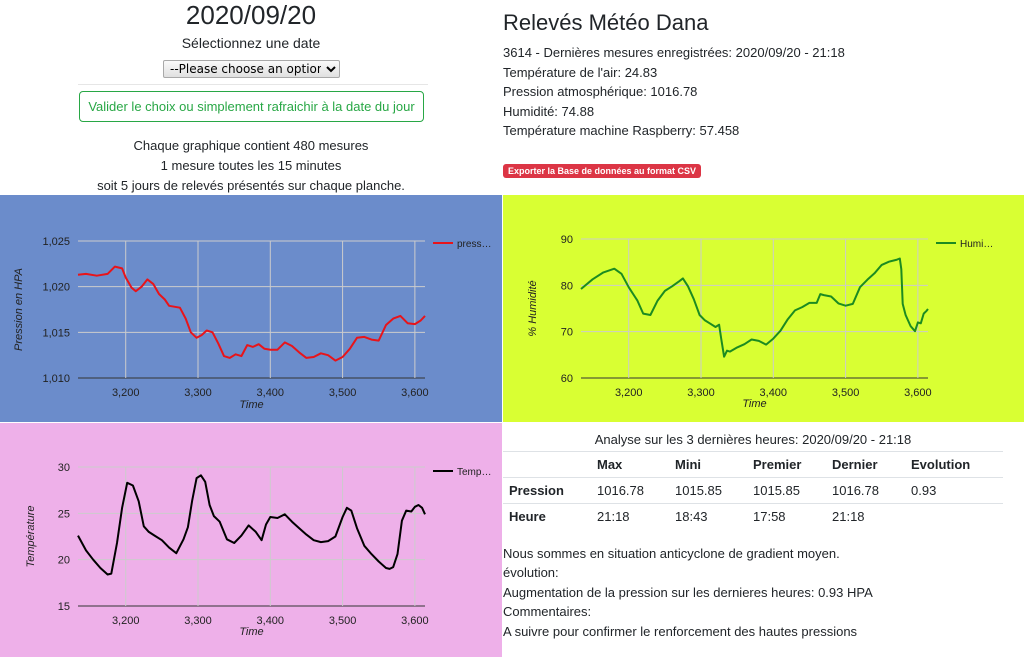 This screenshot has width=1024, height=657. I want to click on table-cell: 0.93, so click(954, 490).